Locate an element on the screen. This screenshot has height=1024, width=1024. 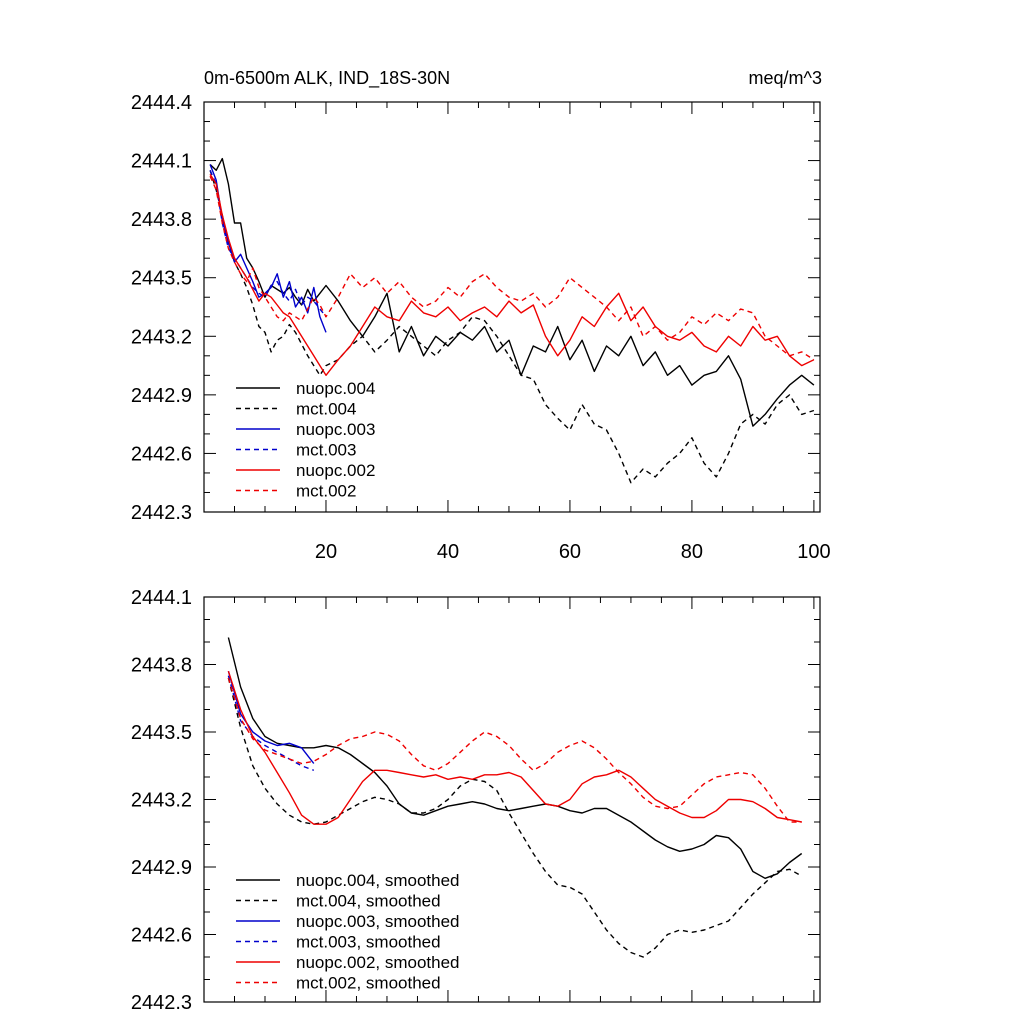
legend-label: mct.003 is located at coordinates (326, 450).